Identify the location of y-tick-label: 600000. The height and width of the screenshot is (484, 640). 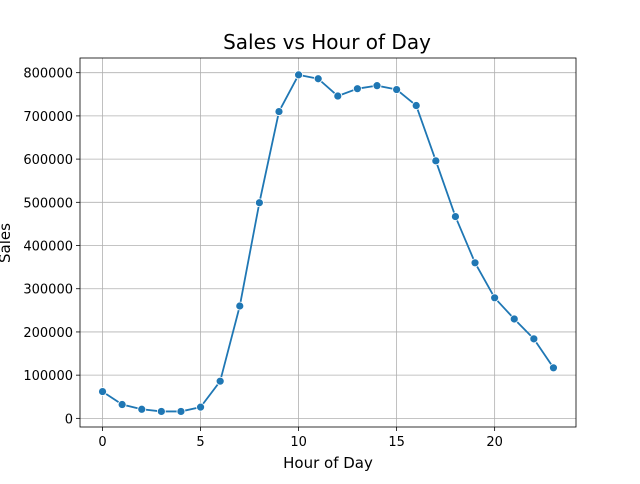
(48, 160).